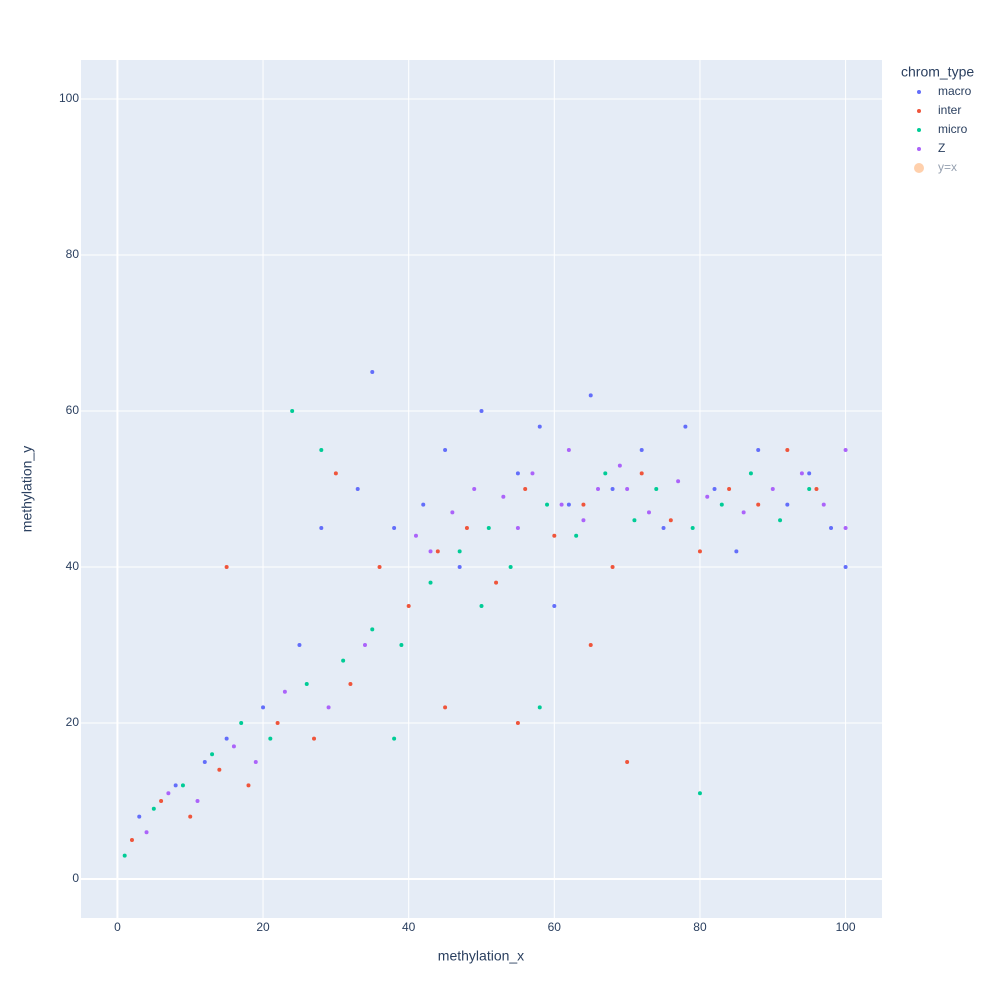 The height and width of the screenshot is (1005, 1000). What do you see at coordinates (73, 254) in the screenshot?
I see `y-tick-label: 80` at bounding box center [73, 254].